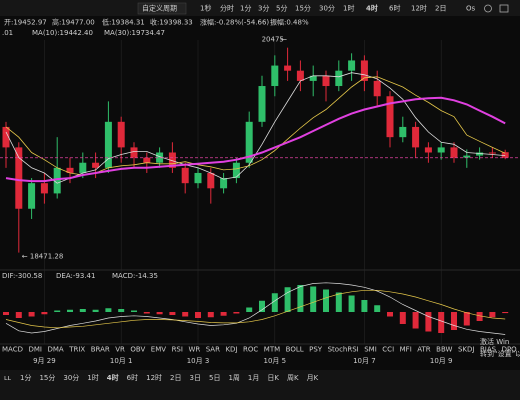  What do you see at coordinates (47, 377) in the screenshot?
I see `bottom-tab: 15分` at bounding box center [47, 377].